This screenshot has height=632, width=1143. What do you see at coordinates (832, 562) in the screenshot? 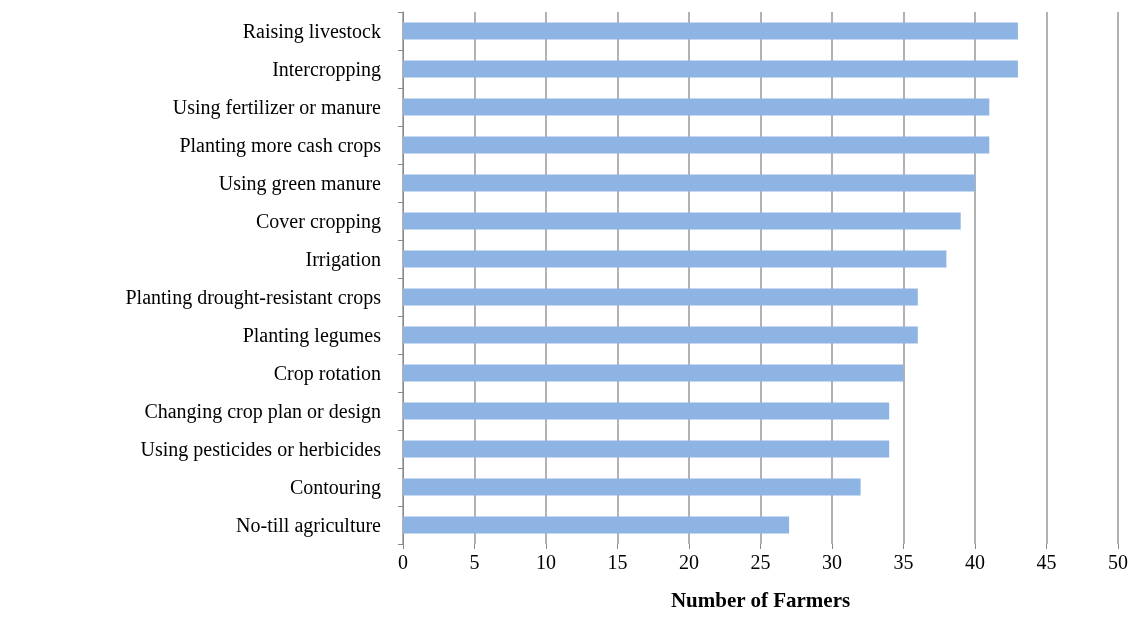
I see `x-tick-label: 30` at bounding box center [832, 562].